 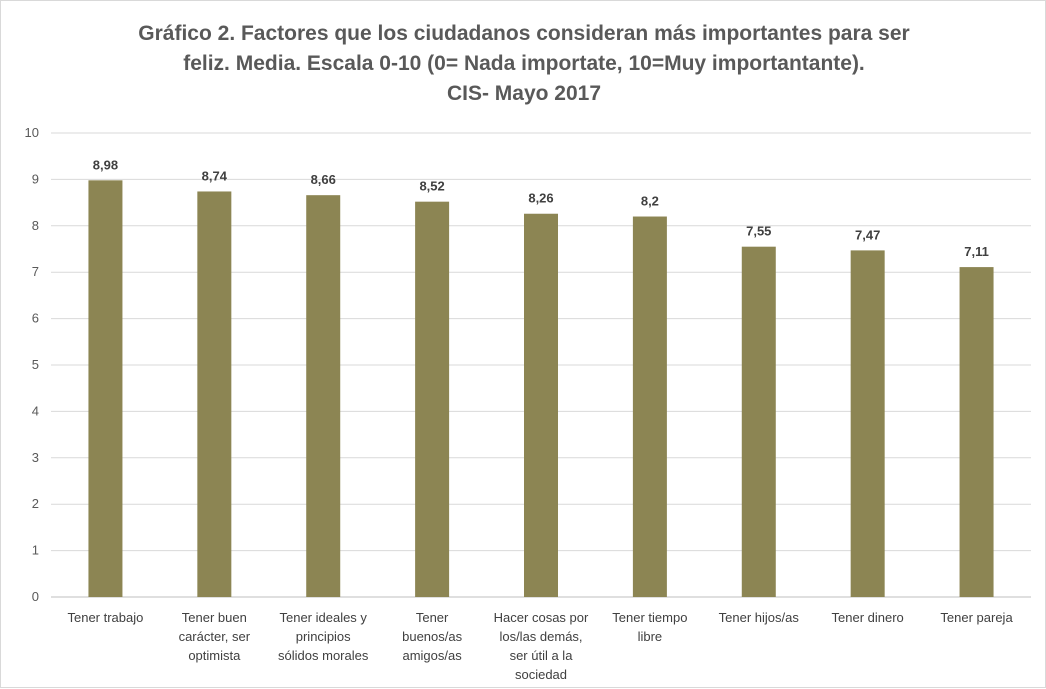 I want to click on category-label: libre, so click(x=650, y=636).